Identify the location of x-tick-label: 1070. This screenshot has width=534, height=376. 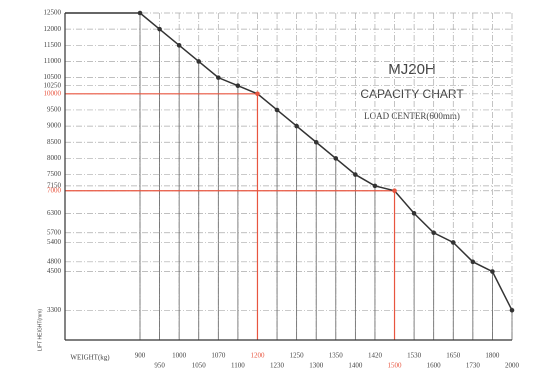
(218, 356).